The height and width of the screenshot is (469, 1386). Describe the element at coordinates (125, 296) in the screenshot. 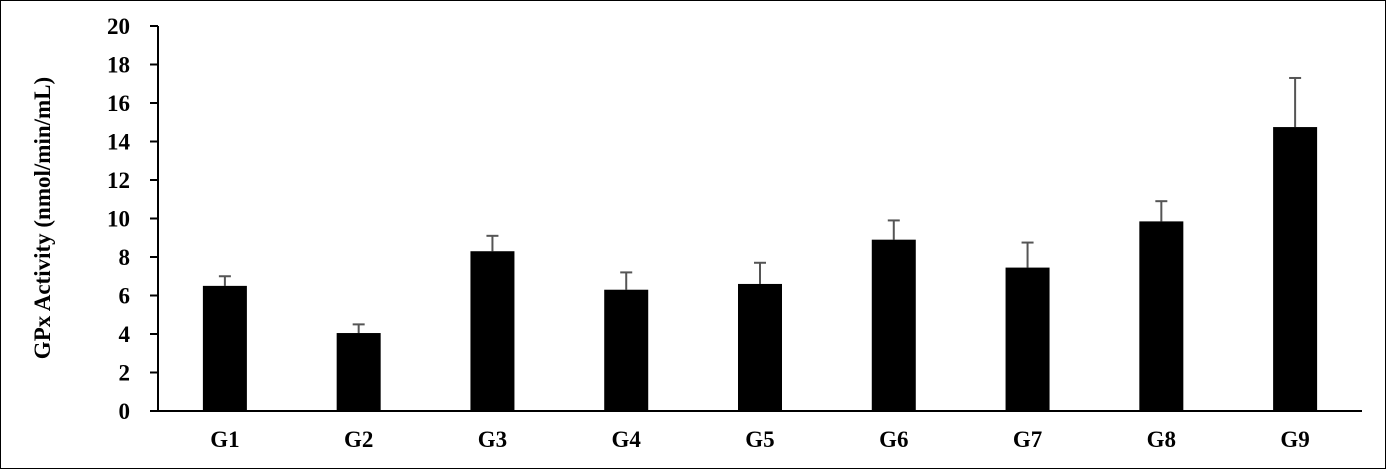

I see `y-tick-label: 6` at that location.